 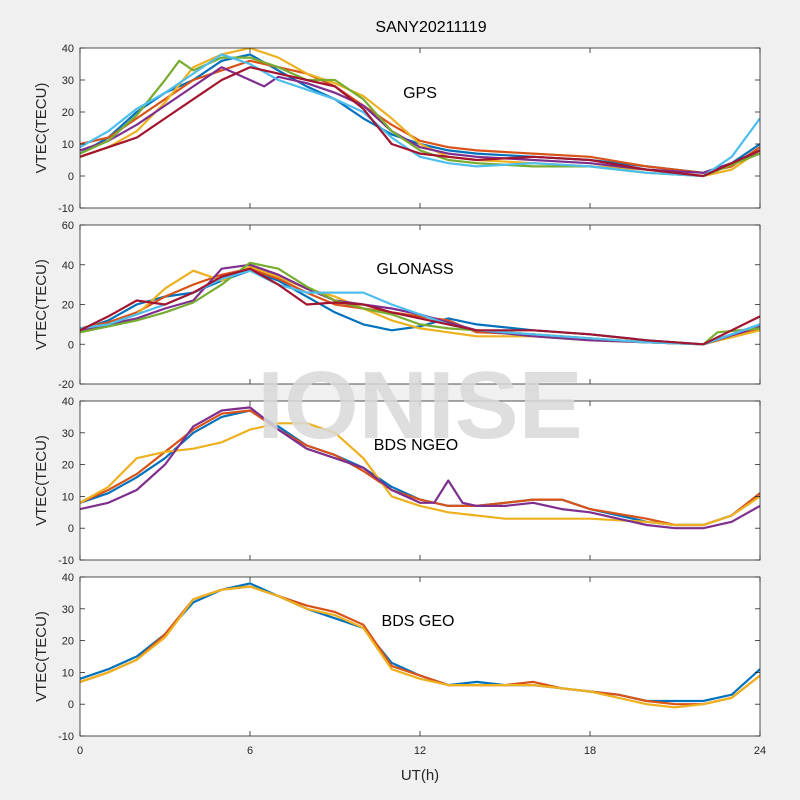 I want to click on panel-annotation: GPS, so click(x=420, y=93).